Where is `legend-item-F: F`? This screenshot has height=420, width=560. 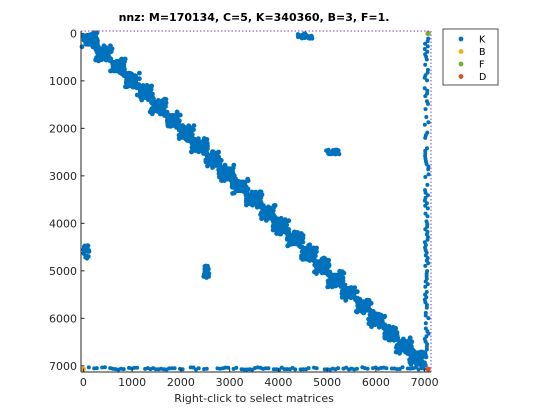
legend-item-F: F is located at coordinates (471, 65).